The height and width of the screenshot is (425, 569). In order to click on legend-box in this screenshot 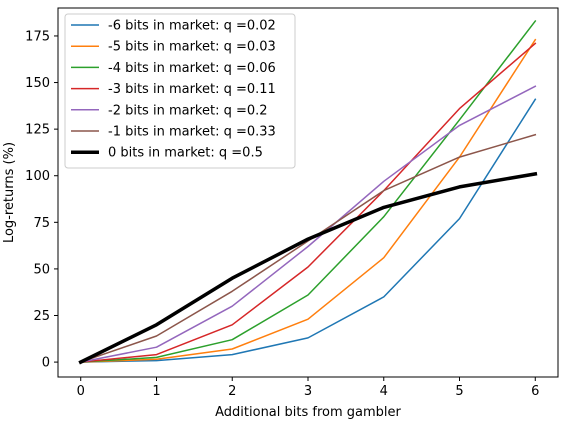, I will do `click(180, 91)`.